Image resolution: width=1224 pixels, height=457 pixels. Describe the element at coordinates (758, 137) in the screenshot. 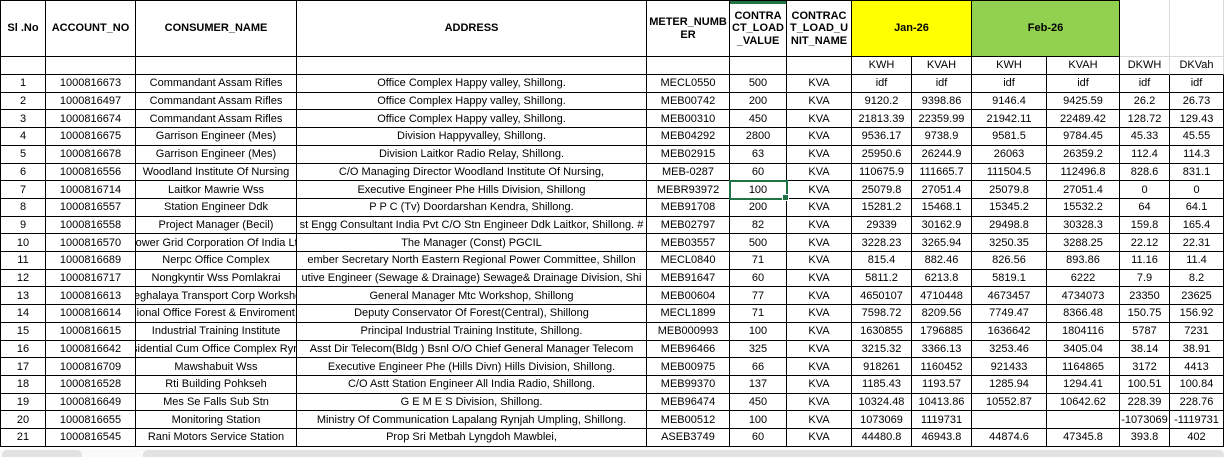

I see `cell-contract_load_value: 2800` at that location.